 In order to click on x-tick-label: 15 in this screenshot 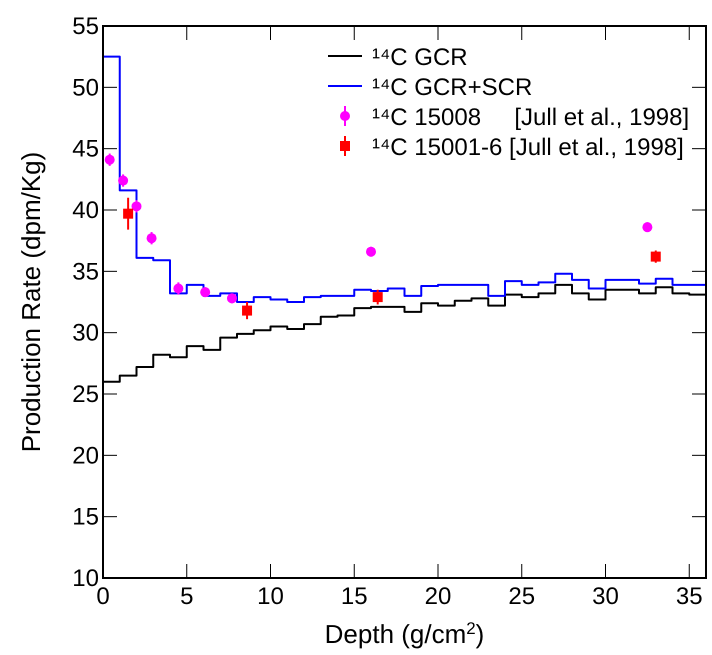, I will do `click(354, 596)`.